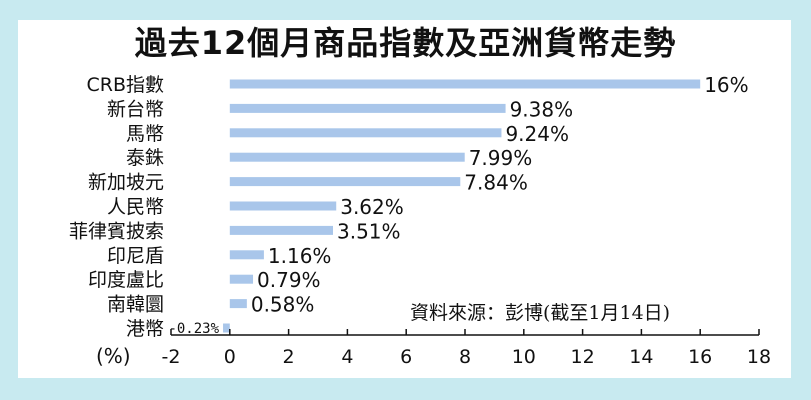 Image resolution: width=811 pixels, height=400 pixels. What do you see at coordinates (347, 357) in the screenshot?
I see `x-tick-label-3: 4` at bounding box center [347, 357].